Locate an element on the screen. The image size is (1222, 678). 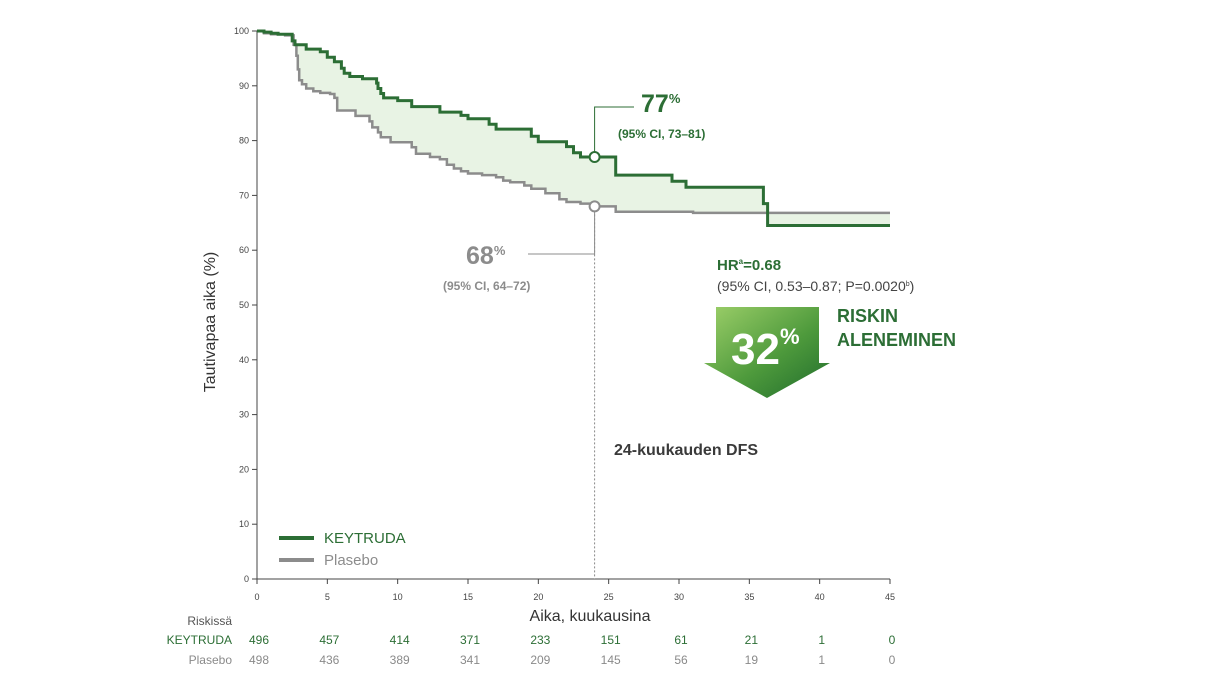
y-tick-label: 30 is located at coordinates (244, 415).